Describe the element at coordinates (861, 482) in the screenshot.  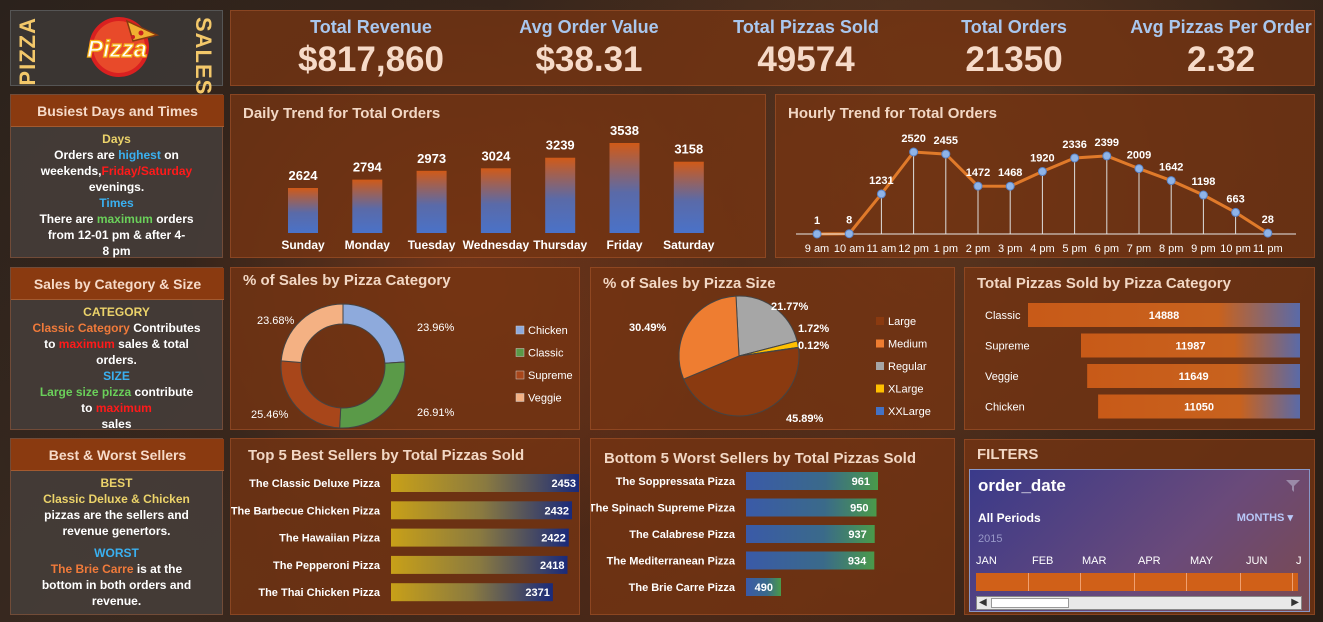
I see `data-label: 961` at that location.